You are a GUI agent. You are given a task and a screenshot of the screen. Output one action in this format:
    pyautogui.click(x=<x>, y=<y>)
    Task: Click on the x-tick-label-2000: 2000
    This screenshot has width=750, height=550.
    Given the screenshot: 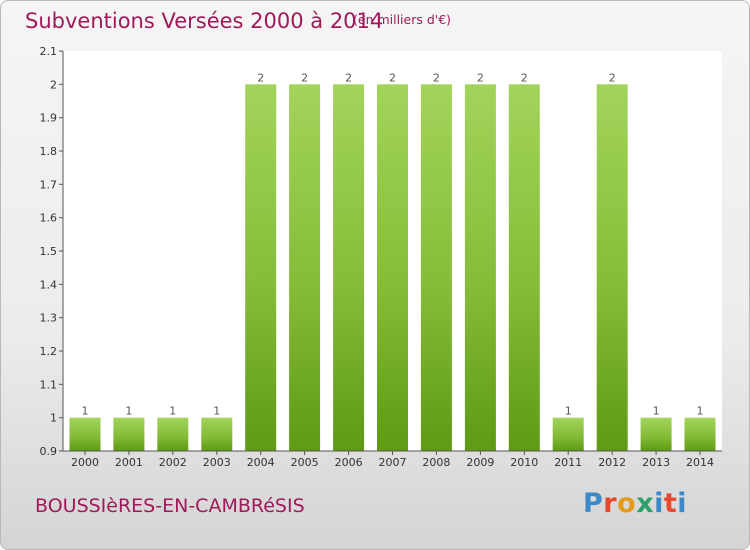 What is the action you would take?
    pyautogui.click(x=85, y=462)
    